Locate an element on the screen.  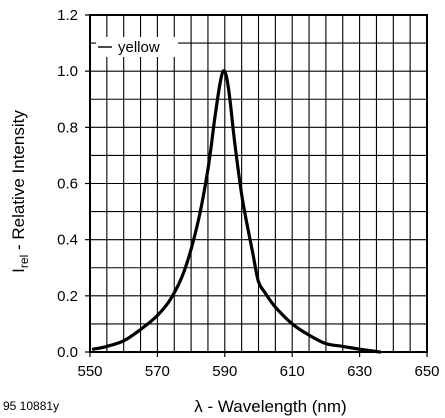
y-tick-label: 0.2 is located at coordinates (67, 296).